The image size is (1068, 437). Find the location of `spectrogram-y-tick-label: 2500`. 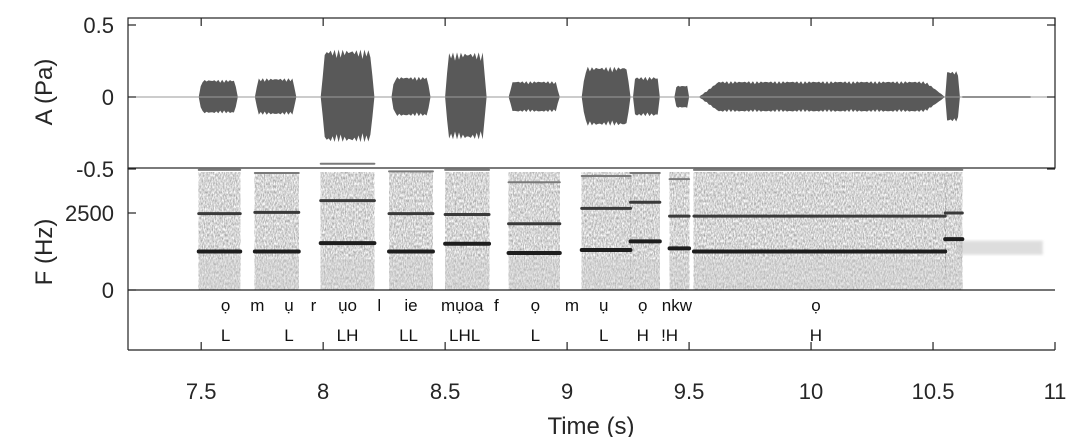

spectrogram-y-tick-label: 2500 is located at coordinates (89, 213).